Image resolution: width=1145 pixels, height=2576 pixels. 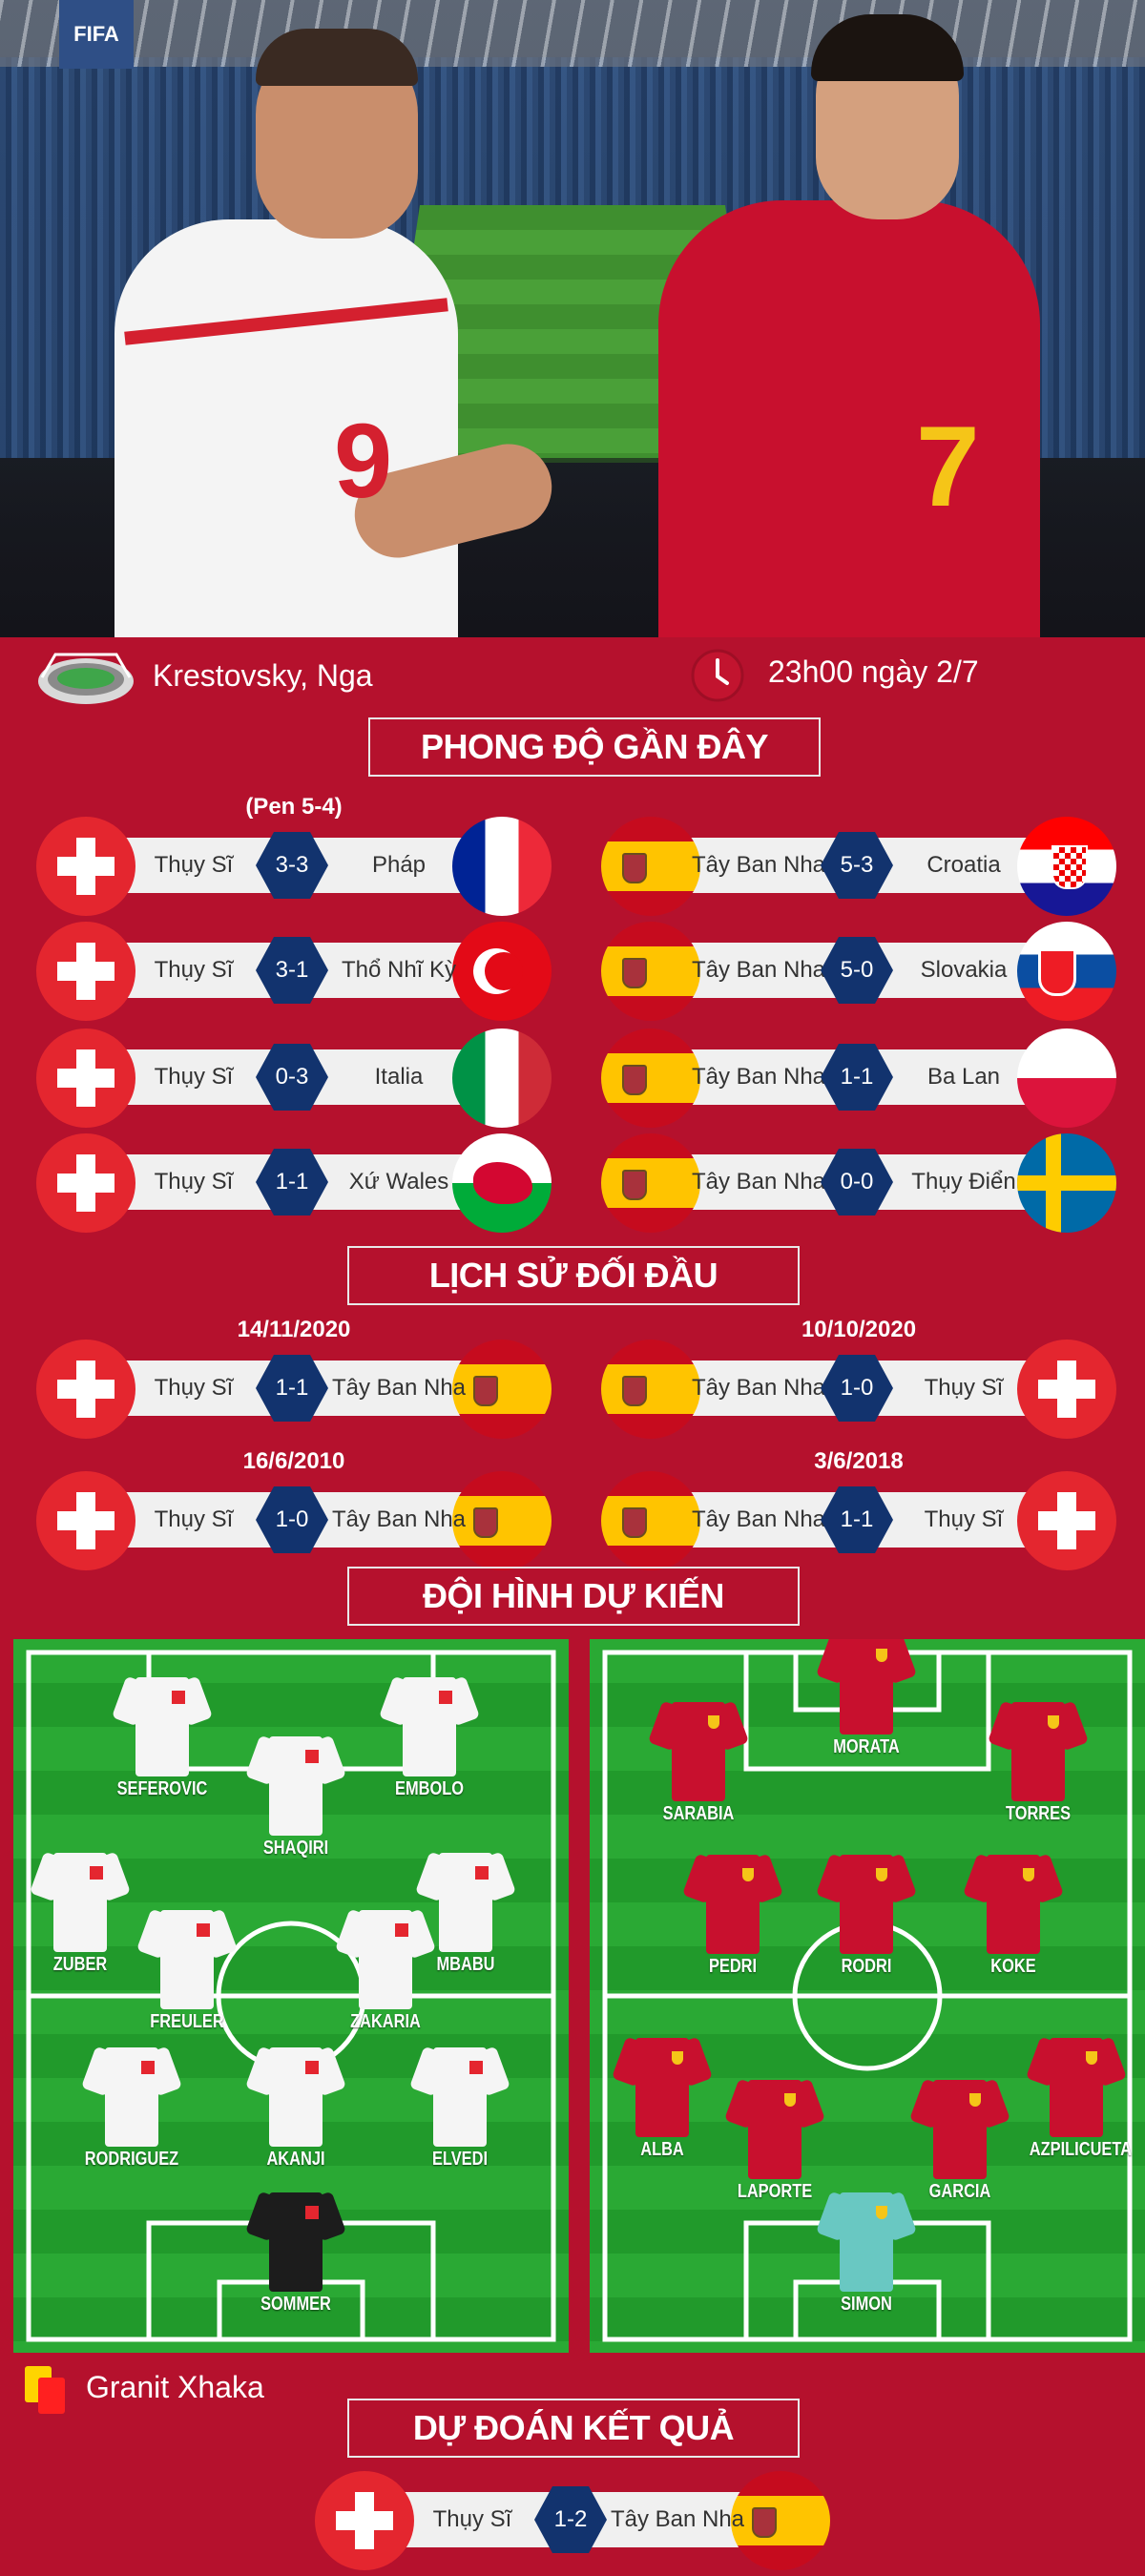 I want to click on match-row: Thụy Sĩ 1-1 Tây Ban Nha 14/11/2020, so click(x=294, y=1378).